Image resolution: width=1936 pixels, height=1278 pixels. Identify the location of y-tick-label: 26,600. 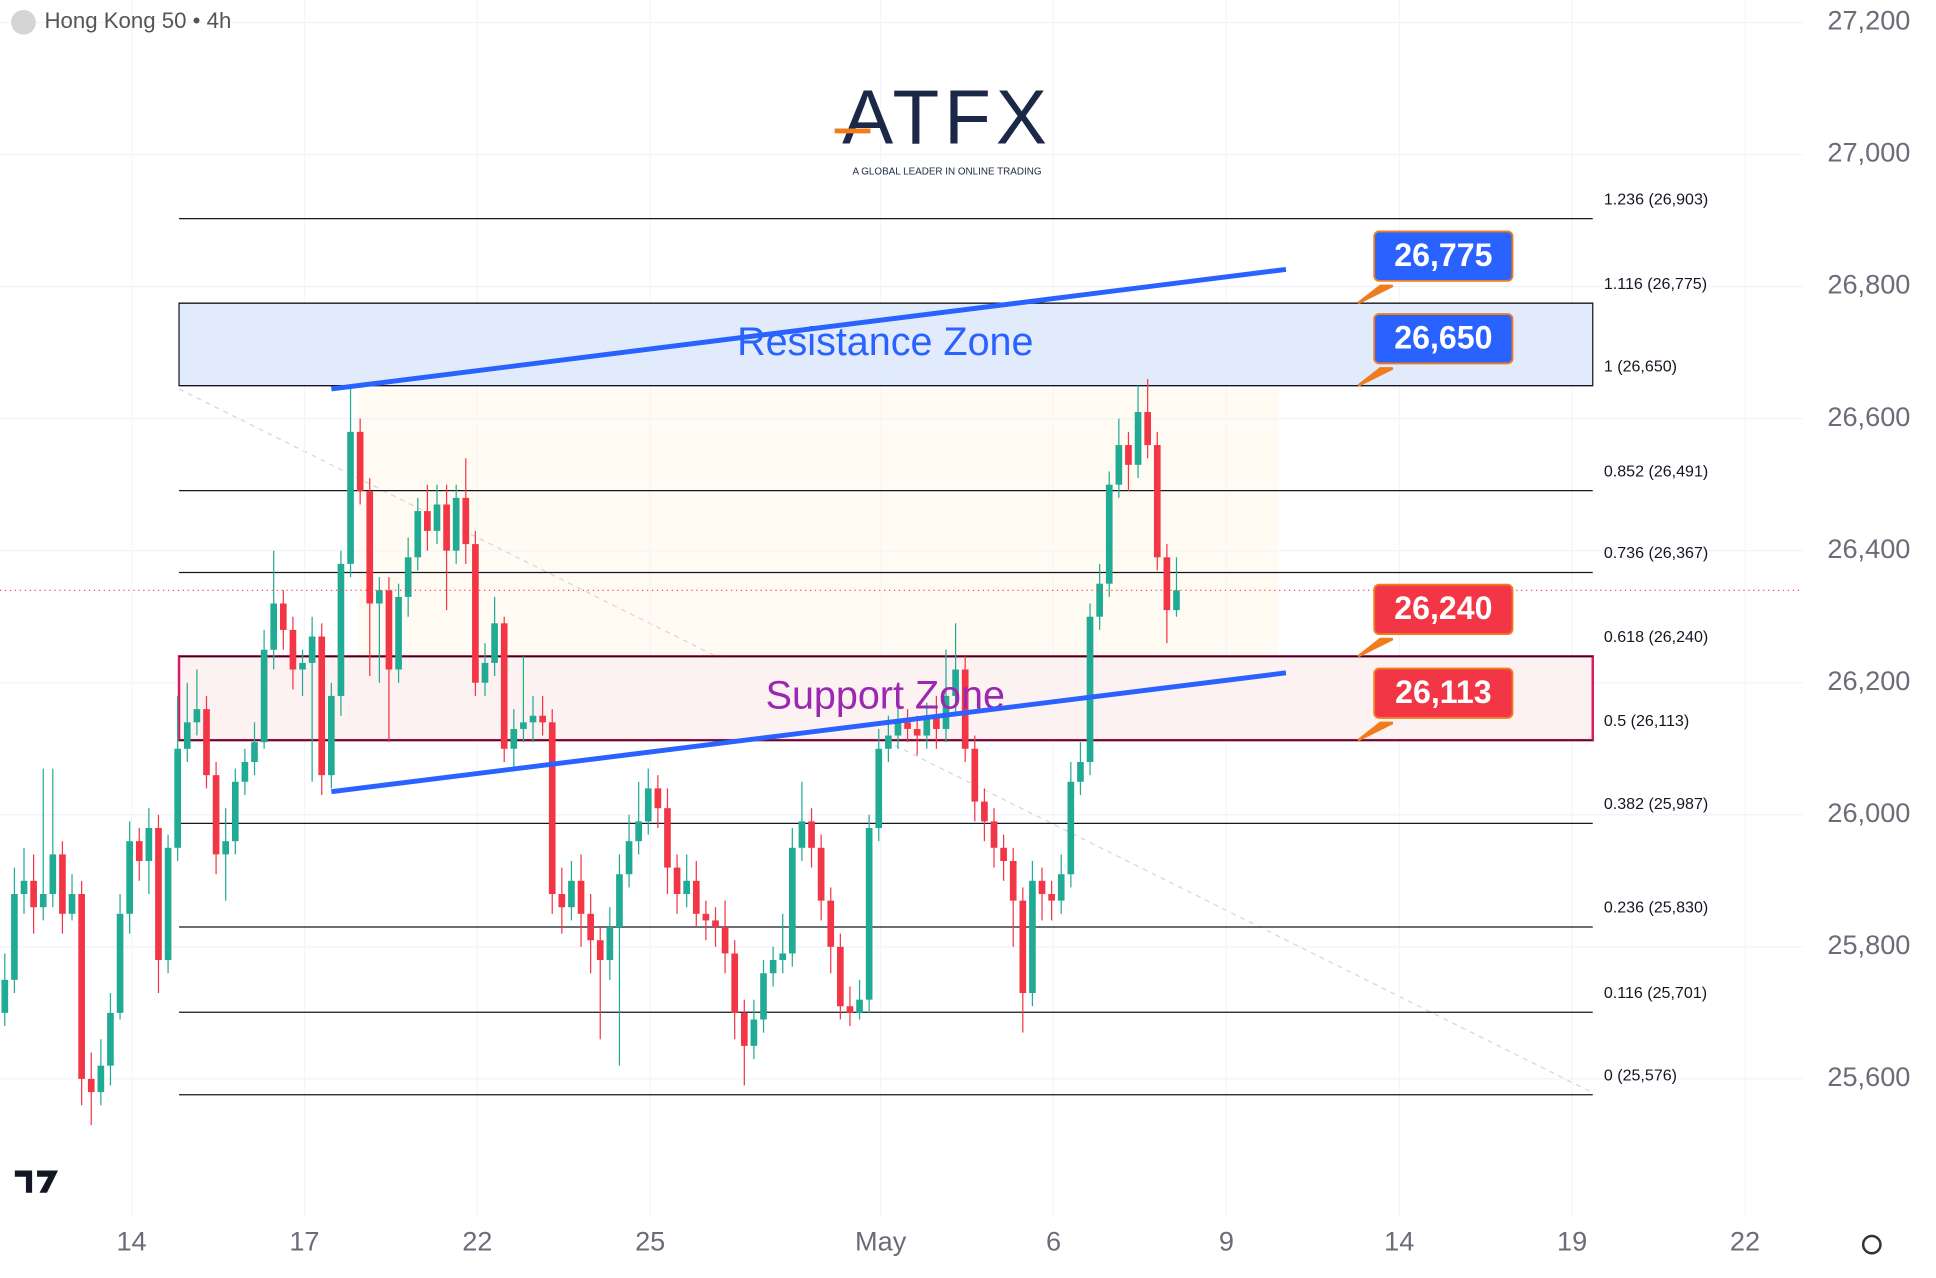
(1868, 416).